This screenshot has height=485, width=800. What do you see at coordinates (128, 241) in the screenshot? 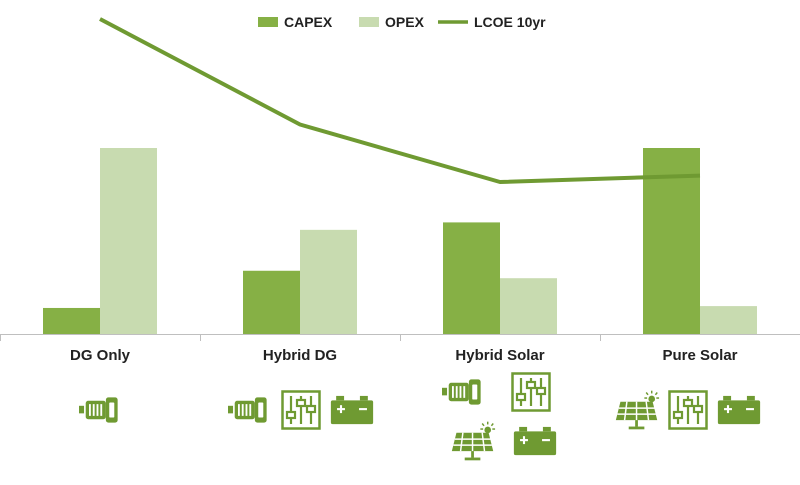
I see `bar-opex-dg-only` at bounding box center [128, 241].